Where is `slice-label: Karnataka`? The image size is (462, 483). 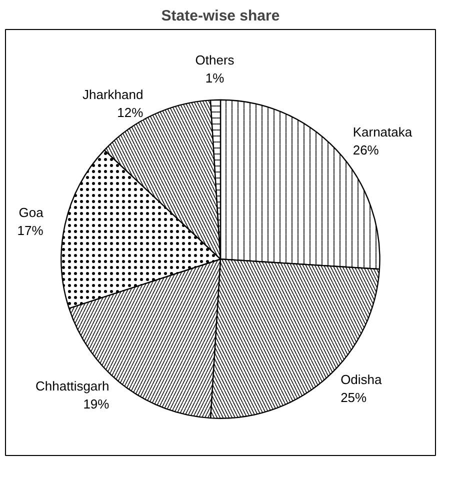
slice-label: Karnataka is located at coordinates (382, 132).